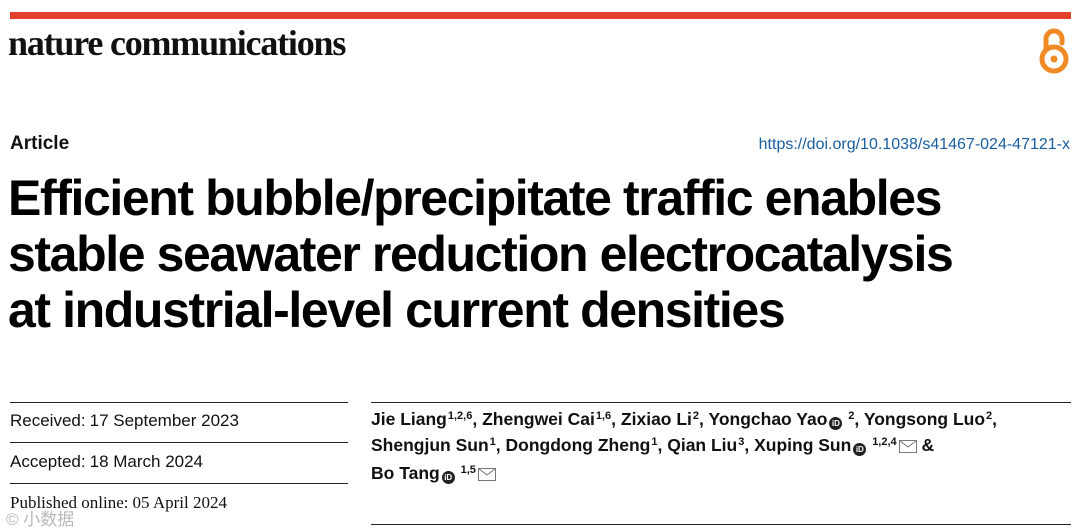 This screenshot has width=1080, height=532. What do you see at coordinates (721, 524) in the screenshot?
I see `authors-bottom-divider` at bounding box center [721, 524].